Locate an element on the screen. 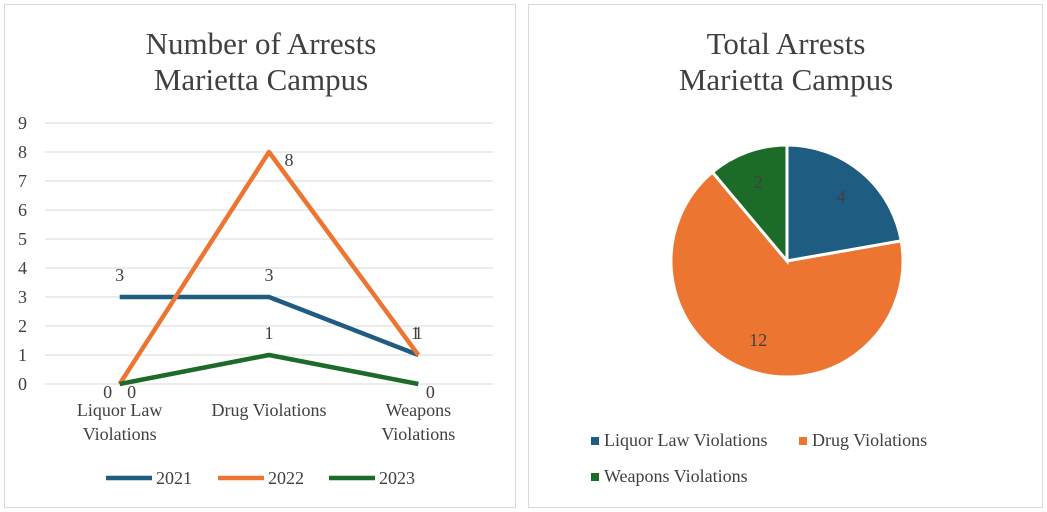 The width and height of the screenshot is (1047, 512). line-chart-title-line-1: Number of Arrests is located at coordinates (261, 43).